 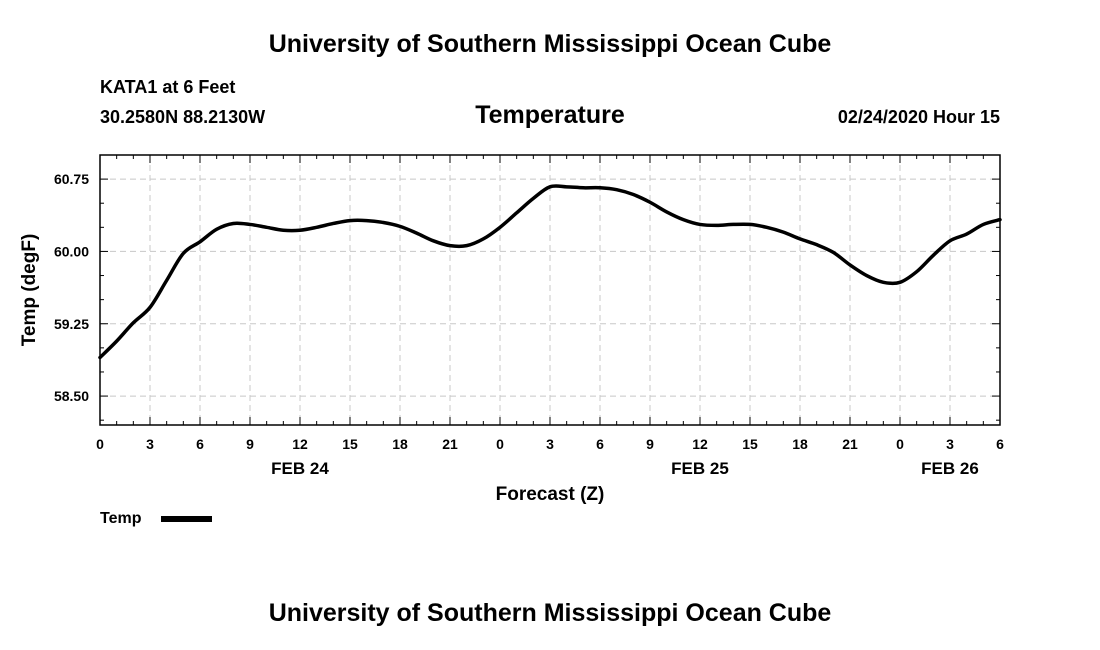 What do you see at coordinates (550, 494) in the screenshot?
I see `x-axis-label: Forecast (Z)` at bounding box center [550, 494].